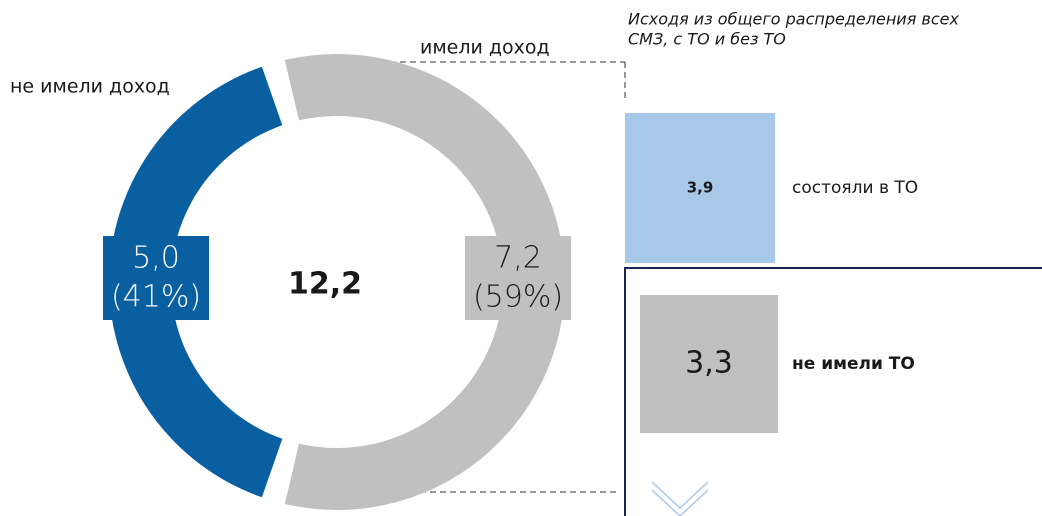 The width and height of the screenshot is (1042, 516). Describe the element at coordinates (90, 87) in the screenshot. I see `category-label: не имели доход` at that location.